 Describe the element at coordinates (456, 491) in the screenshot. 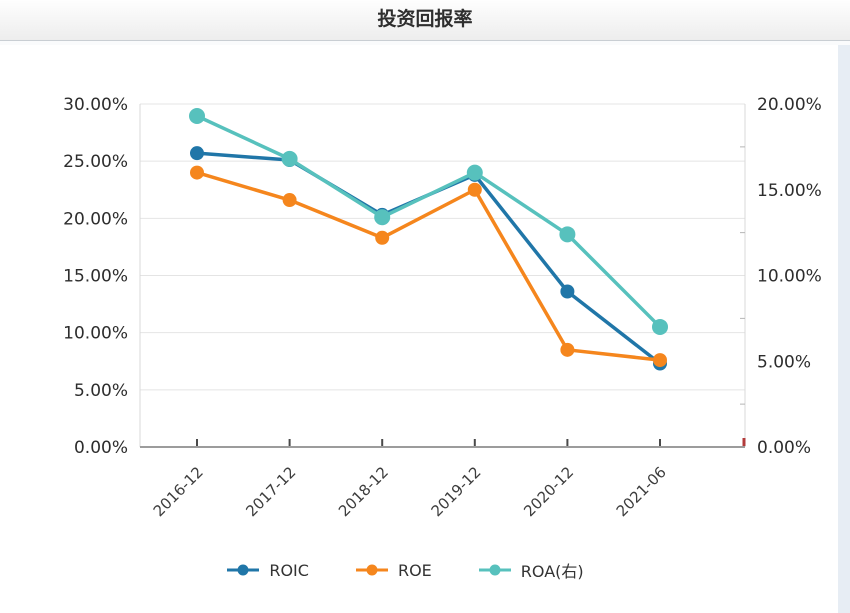

I see `x-axis-label: 2019-12` at that location.